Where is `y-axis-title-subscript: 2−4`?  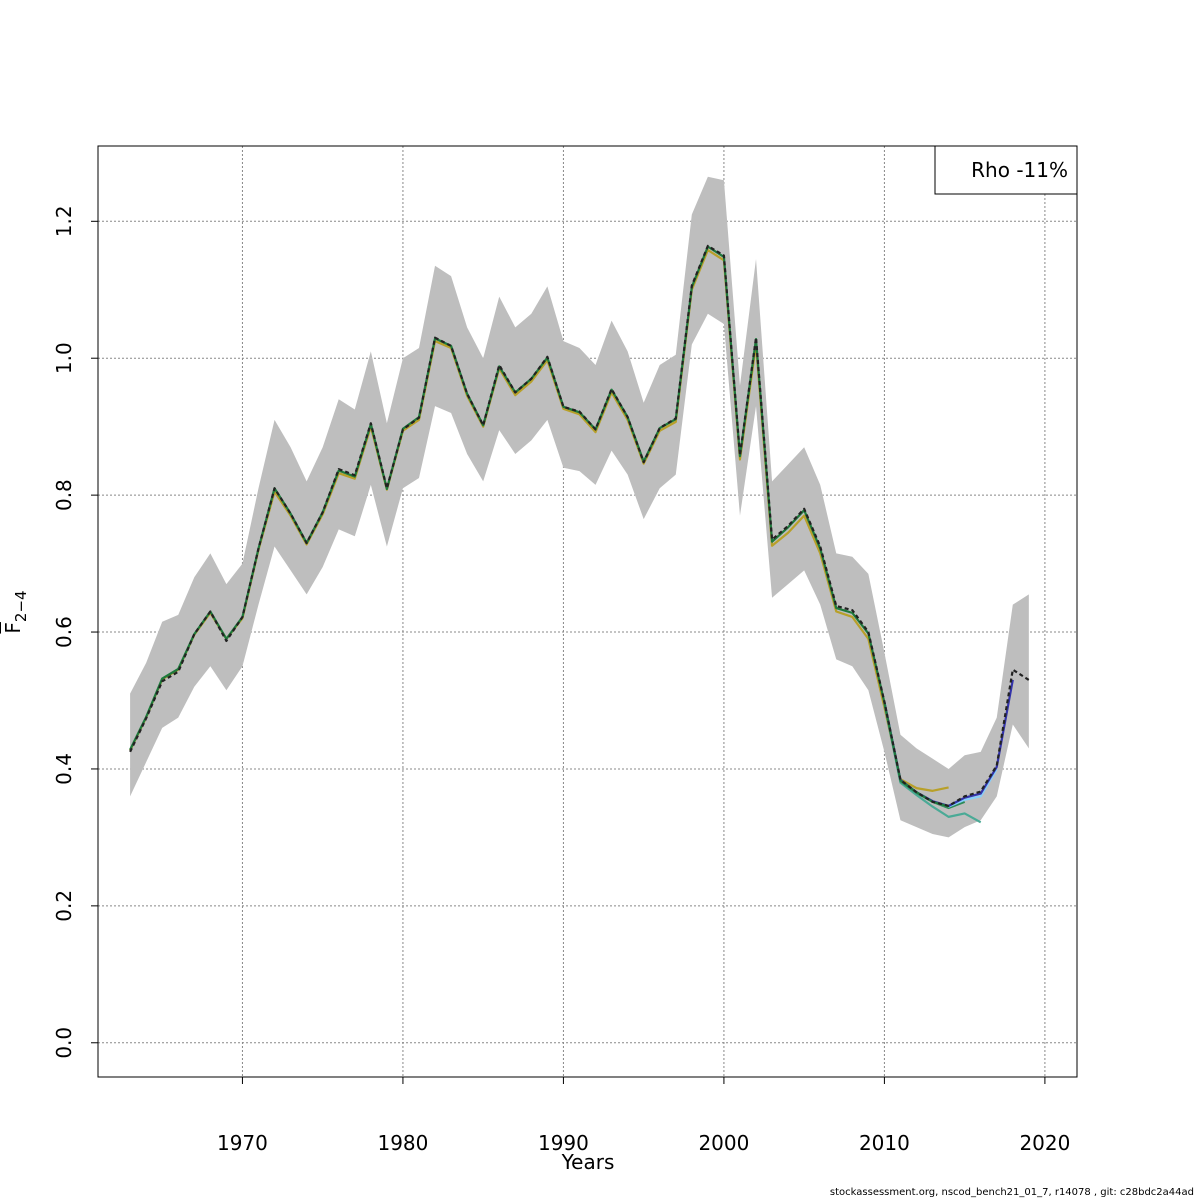 y-axis-title-subscript: 2−4 is located at coordinates (21, 606).